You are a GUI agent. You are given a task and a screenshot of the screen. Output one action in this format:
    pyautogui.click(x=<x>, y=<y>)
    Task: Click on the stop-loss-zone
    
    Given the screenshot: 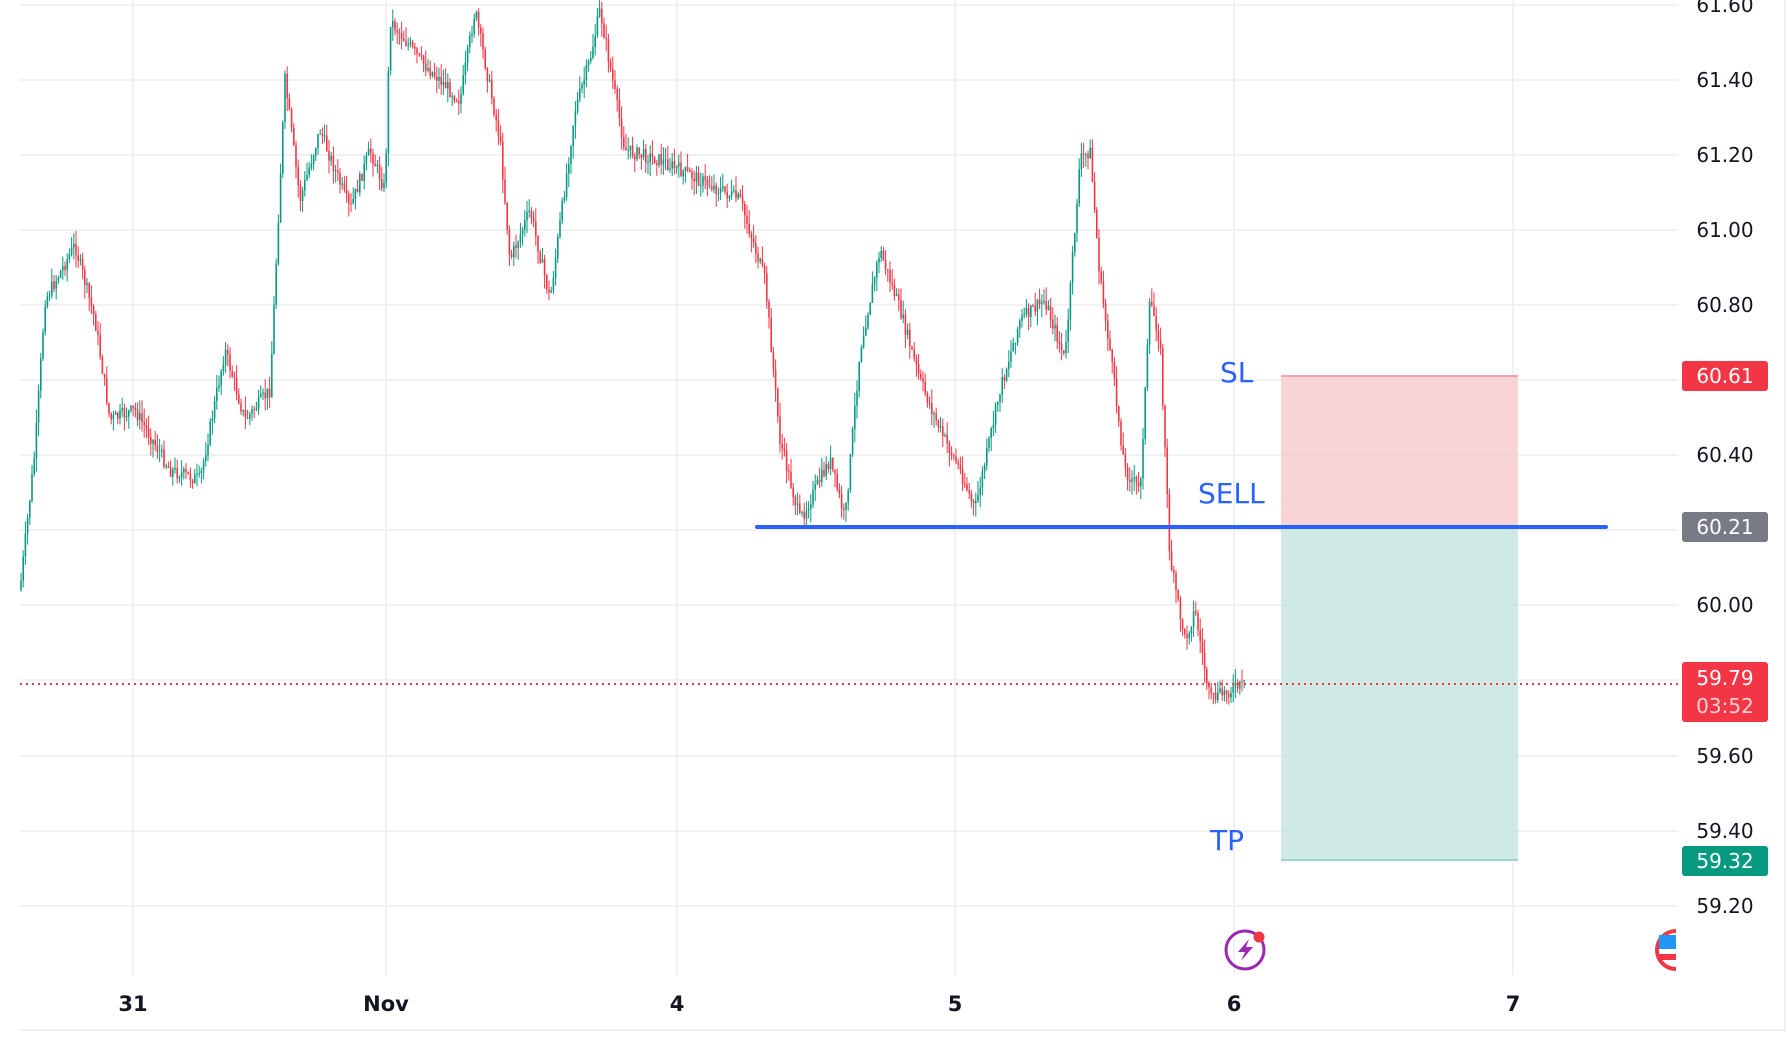 What is the action you would take?
    pyautogui.click(x=1399, y=451)
    